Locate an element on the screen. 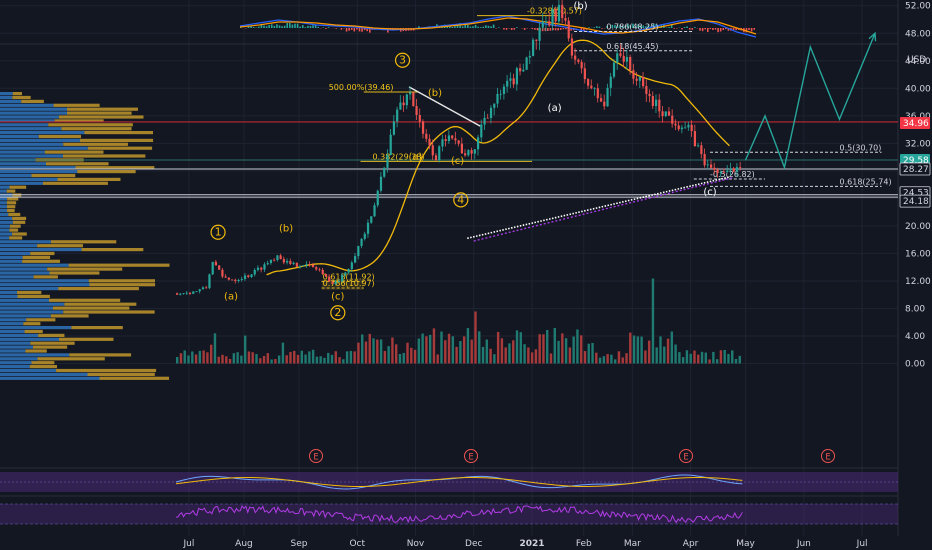  price-tag-1: 29.58 is located at coordinates (916, 161).